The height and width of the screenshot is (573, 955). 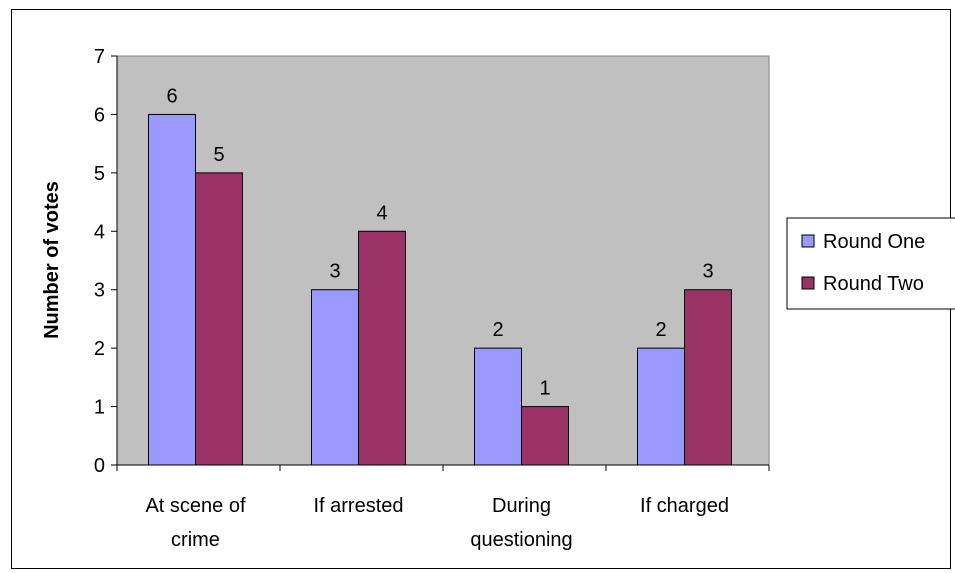 What do you see at coordinates (544, 389) in the screenshot?
I see `data-label: 1` at bounding box center [544, 389].